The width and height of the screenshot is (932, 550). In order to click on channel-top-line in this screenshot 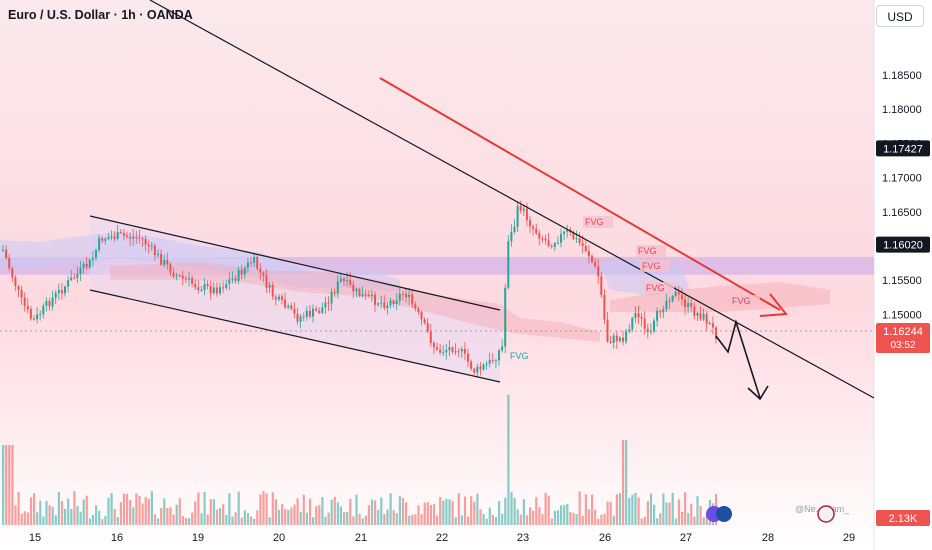, I will do `click(295, 263)`.